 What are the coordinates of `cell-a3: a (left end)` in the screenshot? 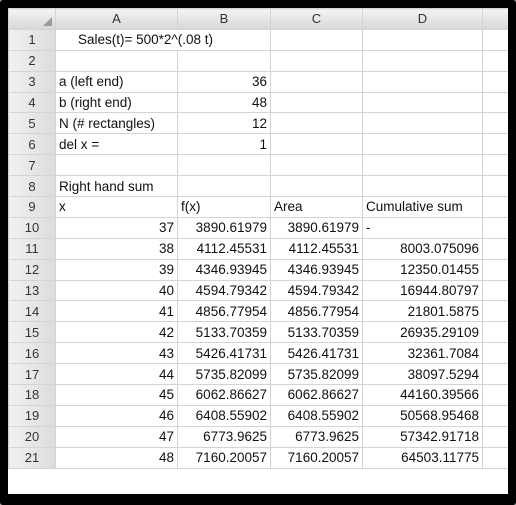 It's located at (116, 81).